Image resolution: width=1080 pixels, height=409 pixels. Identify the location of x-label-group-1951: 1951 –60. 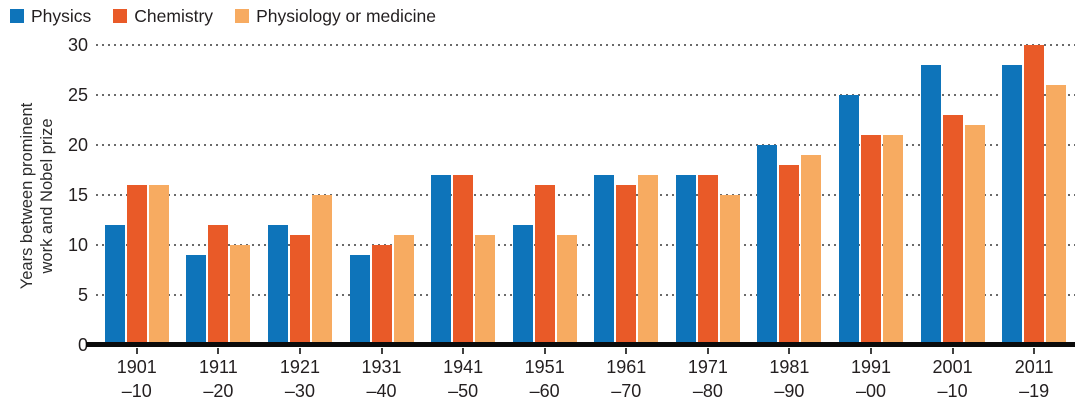
(545, 375).